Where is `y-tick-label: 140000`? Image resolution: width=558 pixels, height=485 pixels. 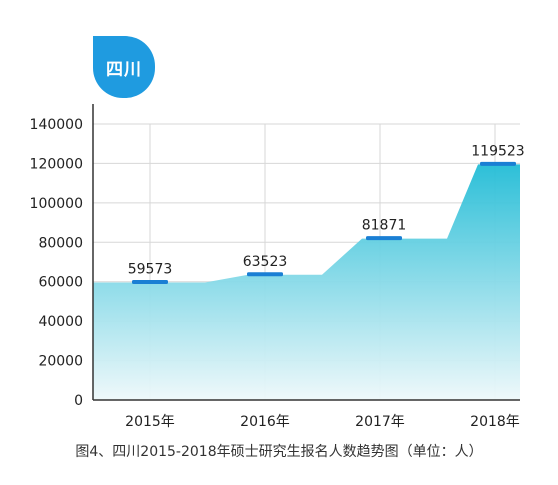 y-tick-label: 140000 is located at coordinates (56, 125).